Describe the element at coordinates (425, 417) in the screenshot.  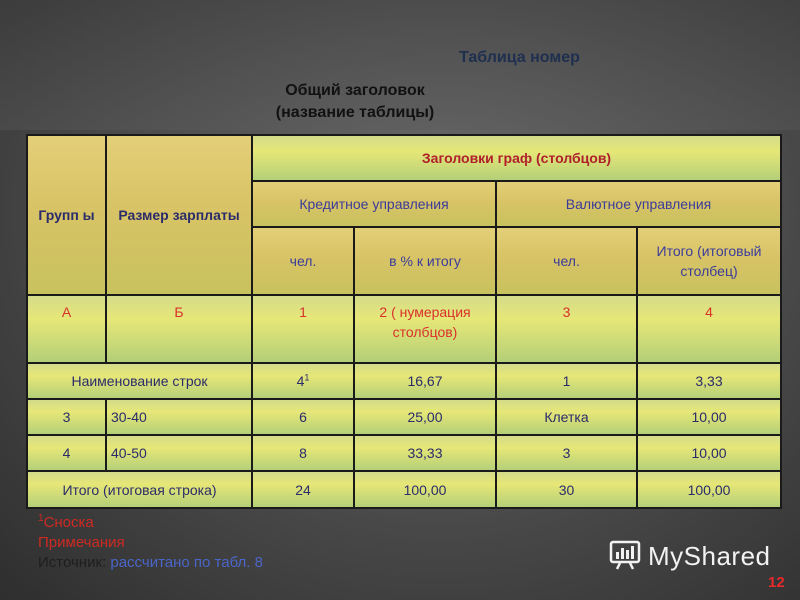
I see `cell: 25,00` at that location.